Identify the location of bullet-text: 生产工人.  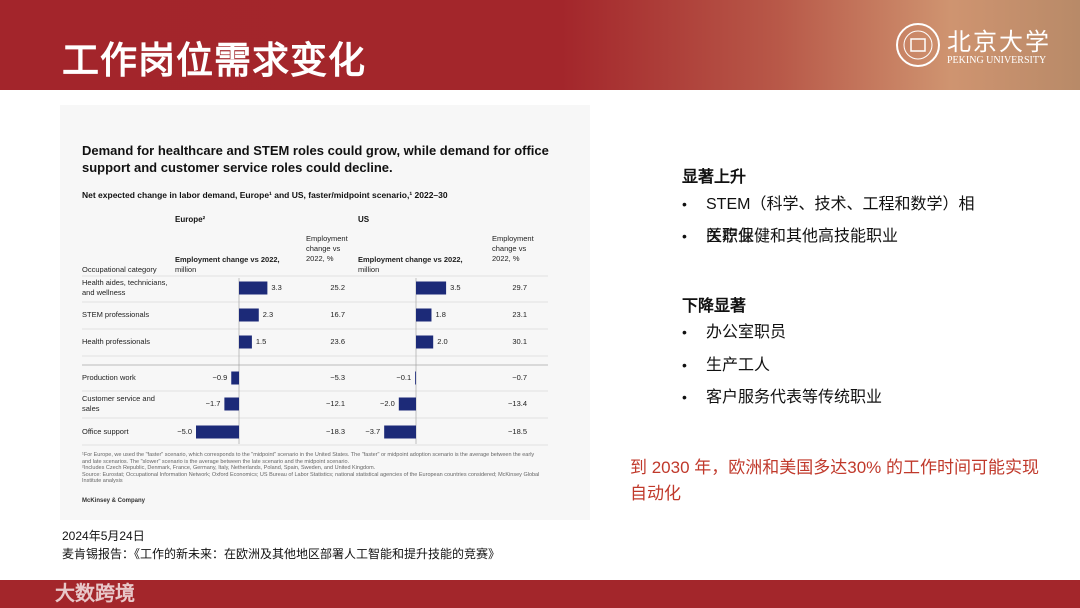
(738, 365).